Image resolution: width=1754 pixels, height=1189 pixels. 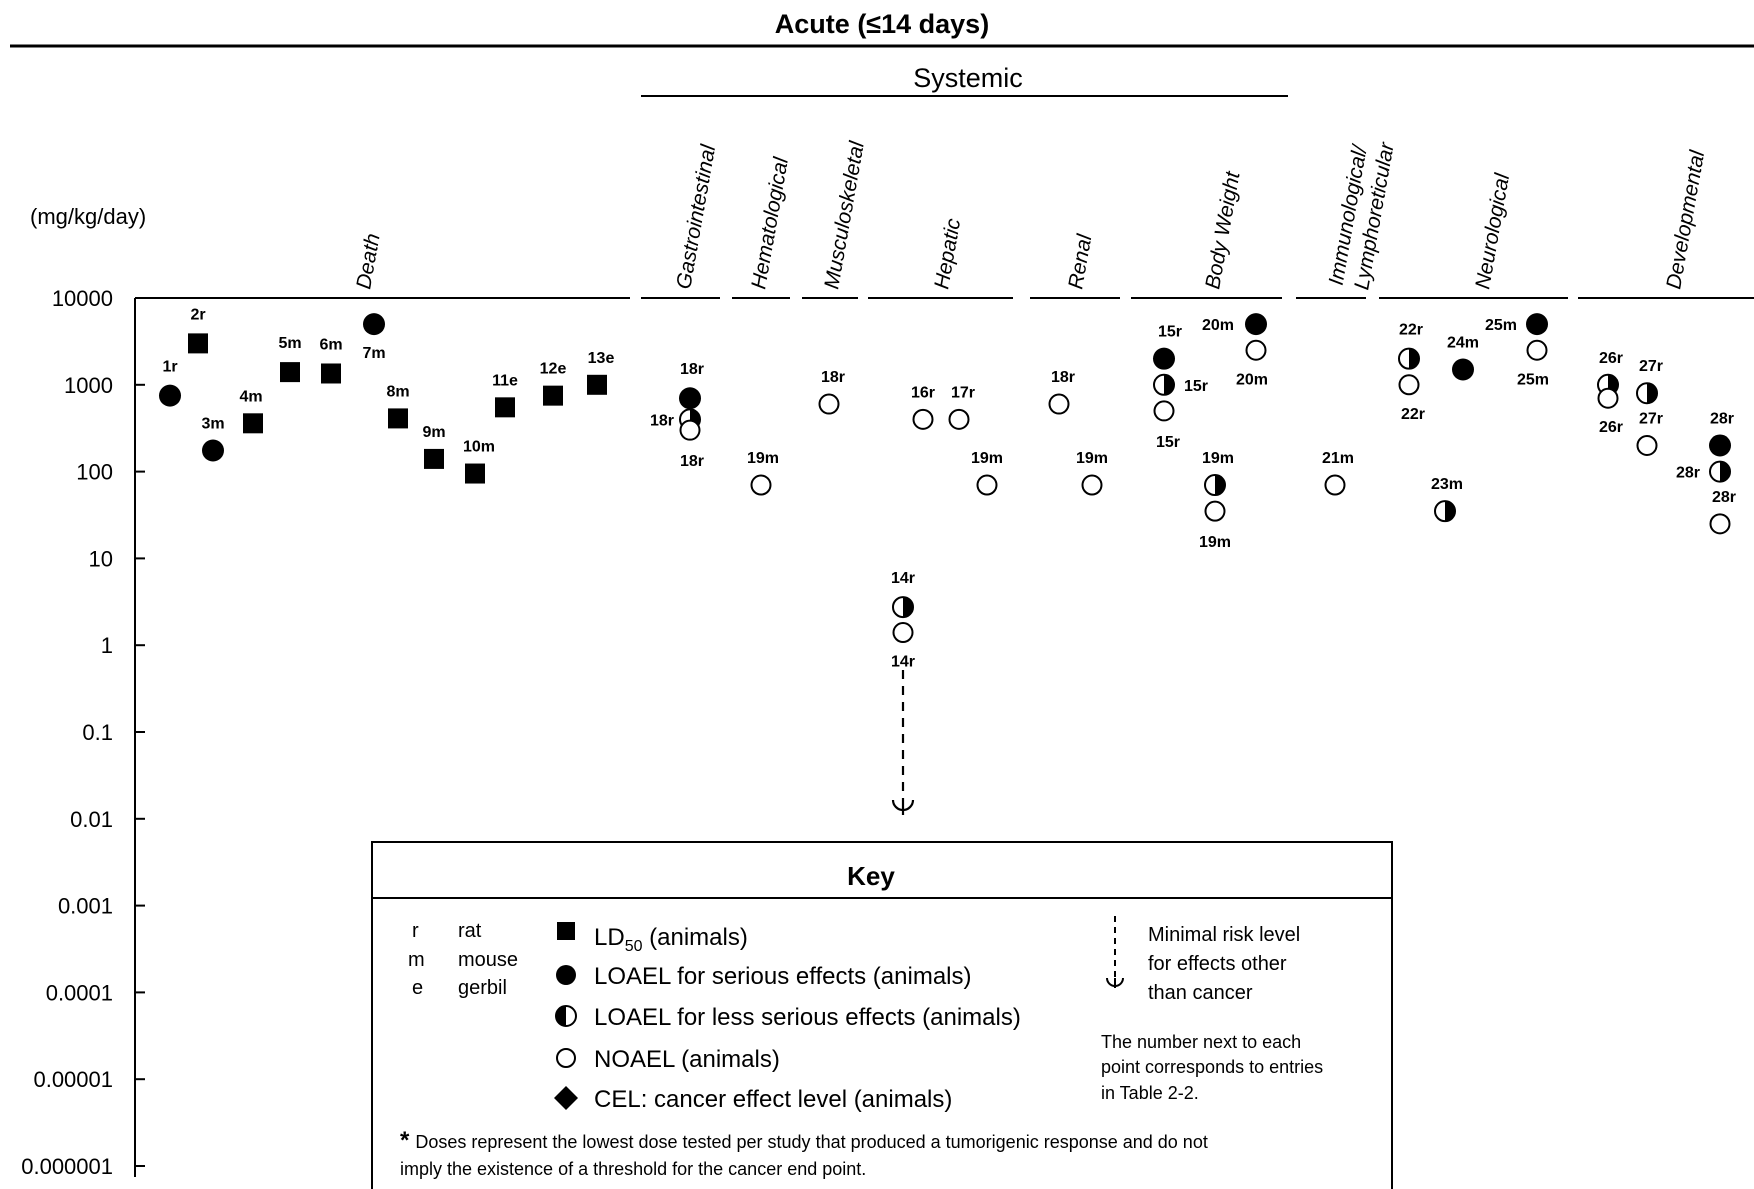 I want to click on point-label: 9m, so click(x=433, y=432).